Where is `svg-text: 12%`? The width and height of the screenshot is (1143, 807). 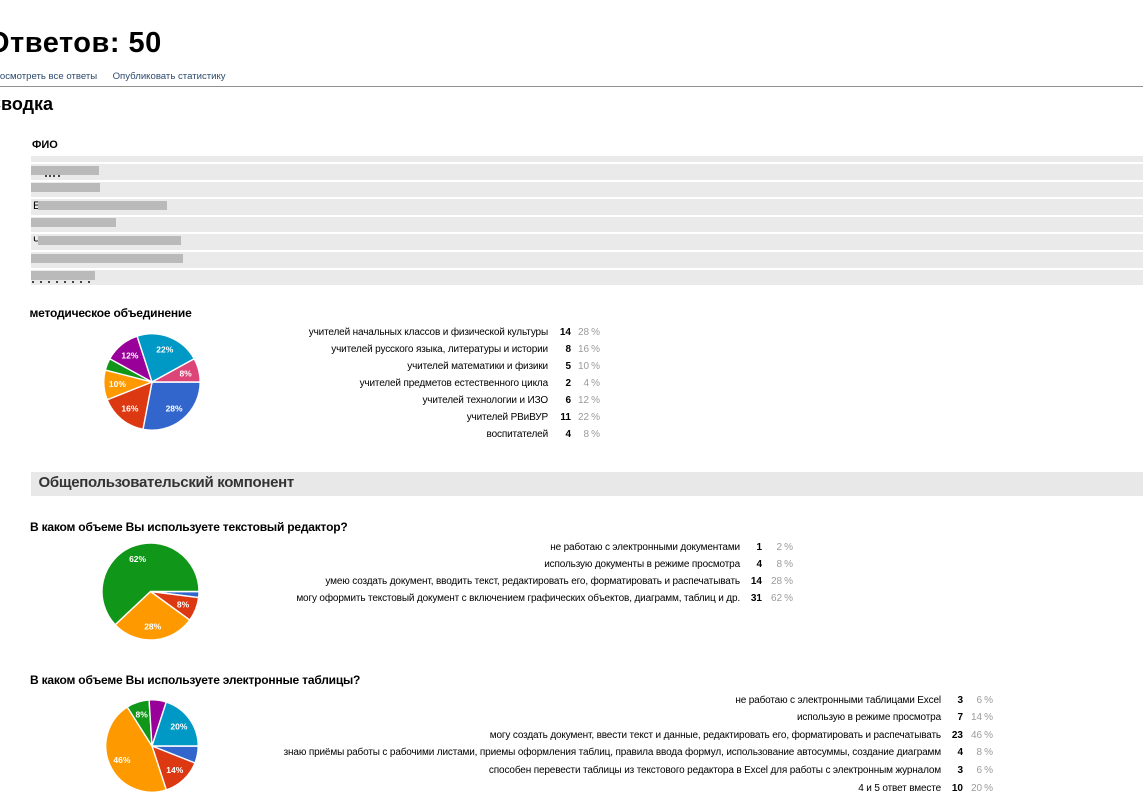 svg-text: 12% is located at coordinates (129, 355).